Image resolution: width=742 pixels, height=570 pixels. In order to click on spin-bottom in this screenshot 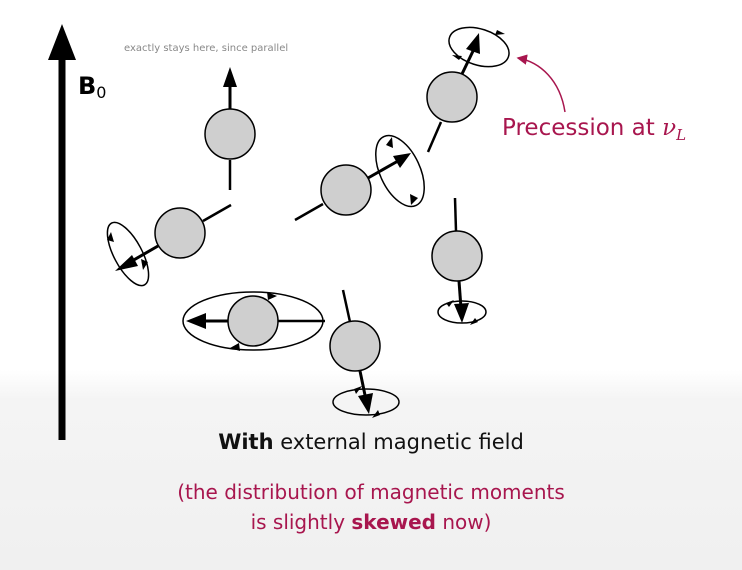, I will do `click(364, 353)`.